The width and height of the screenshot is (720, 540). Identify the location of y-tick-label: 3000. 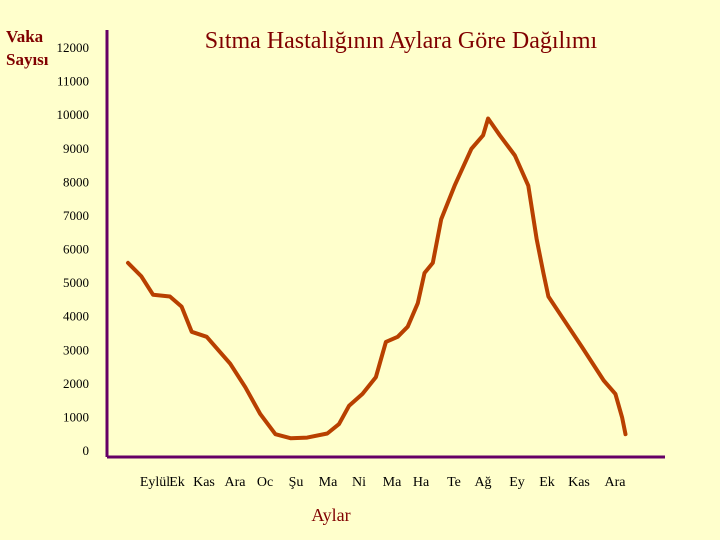
(76, 349).